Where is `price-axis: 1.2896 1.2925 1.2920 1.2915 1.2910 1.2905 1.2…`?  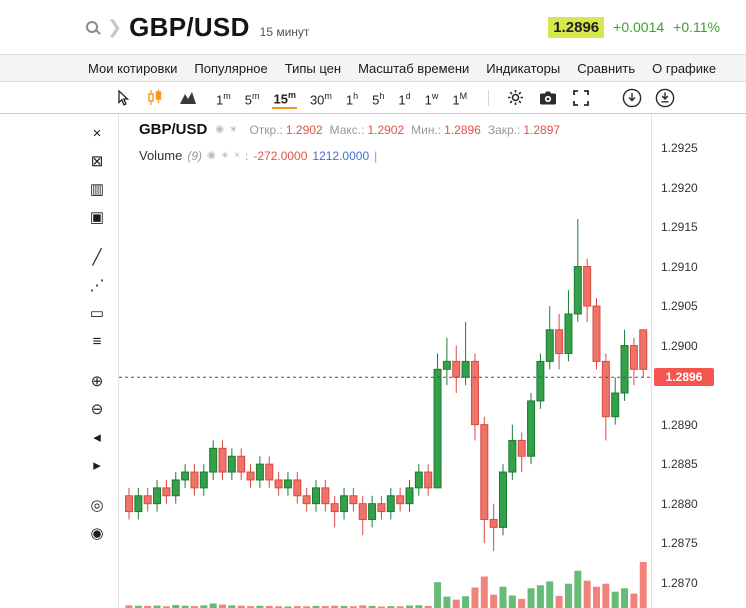
price-axis: 1.2896 1.2925 1.2920 1.2915 1.2910 1.2905 1.2… is located at coordinates (699, 361).